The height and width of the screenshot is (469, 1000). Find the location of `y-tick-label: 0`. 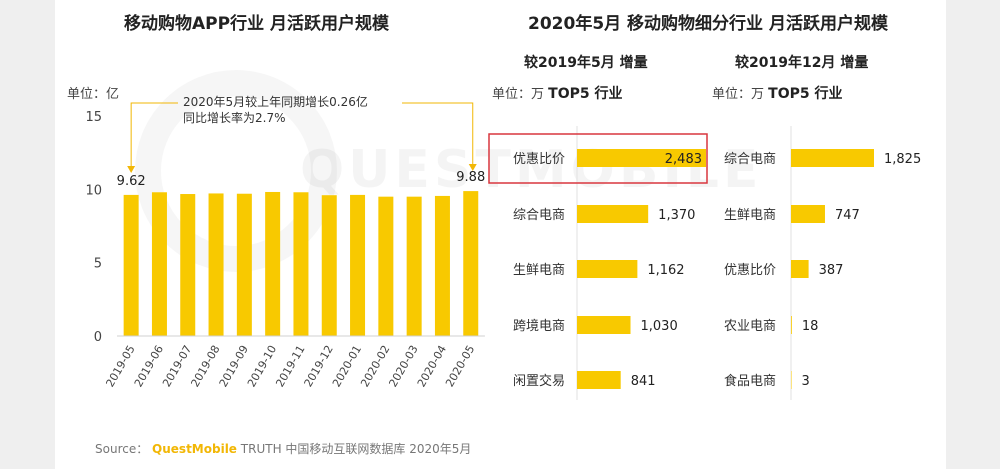

y-tick-label: 0 is located at coordinates (98, 337).